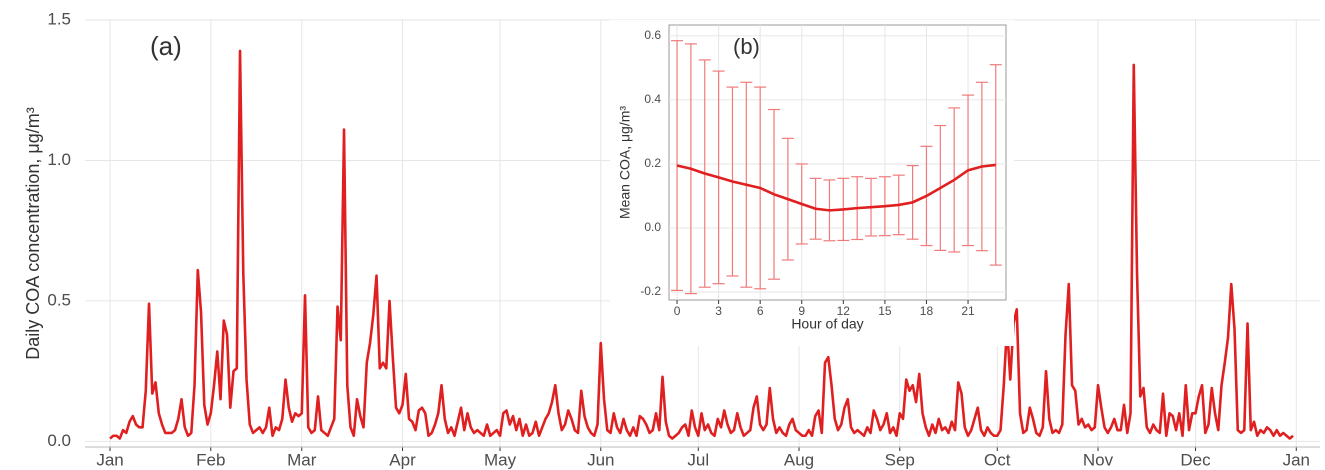 Image resolution: width=1325 pixels, height=470 pixels. I want to click on x-tick-label: Feb, so click(210, 459).